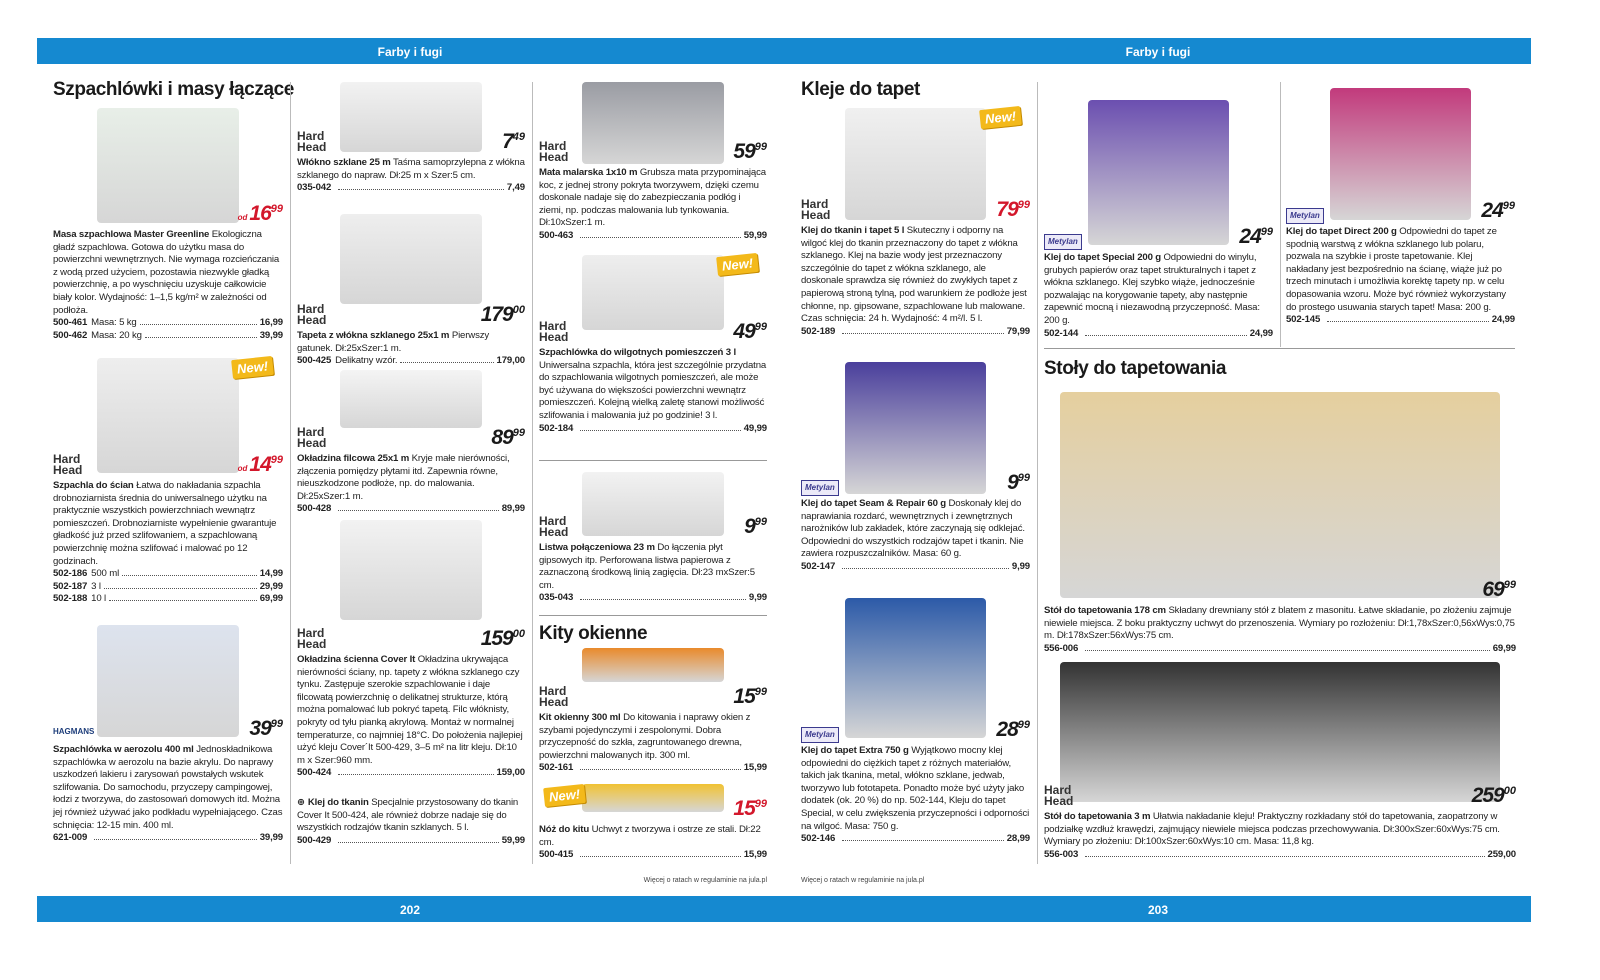 This screenshot has height=980, width=1600. I want to click on sku-price: 159,00, so click(511, 773).